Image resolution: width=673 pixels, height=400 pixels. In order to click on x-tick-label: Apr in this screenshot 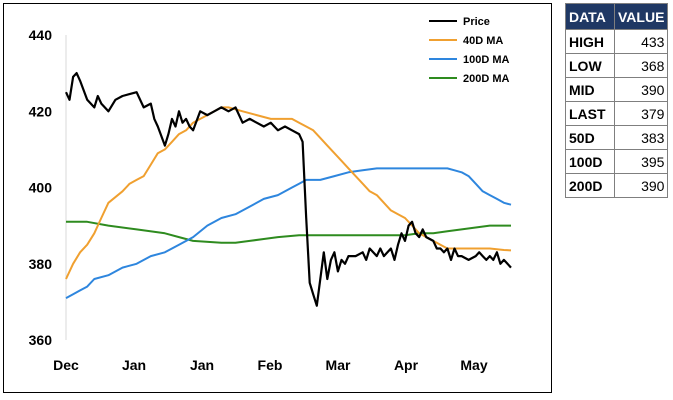, I will do `click(406, 365)`.